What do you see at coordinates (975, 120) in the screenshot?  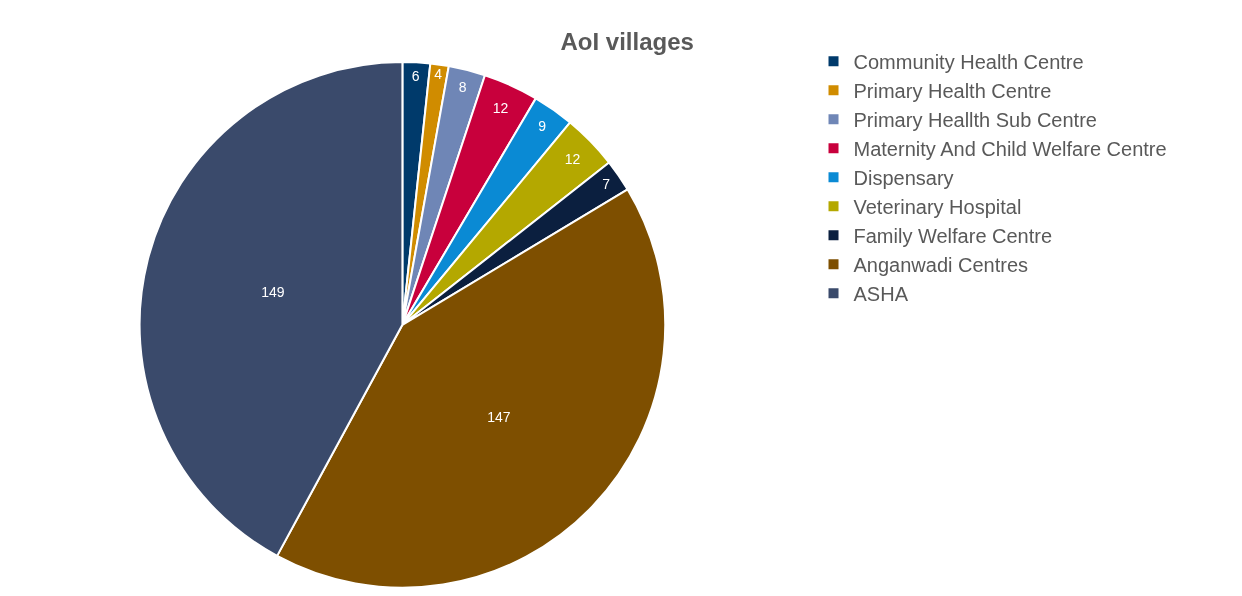 I see `legend-label: Primary Heallth Sub Centre` at bounding box center [975, 120].